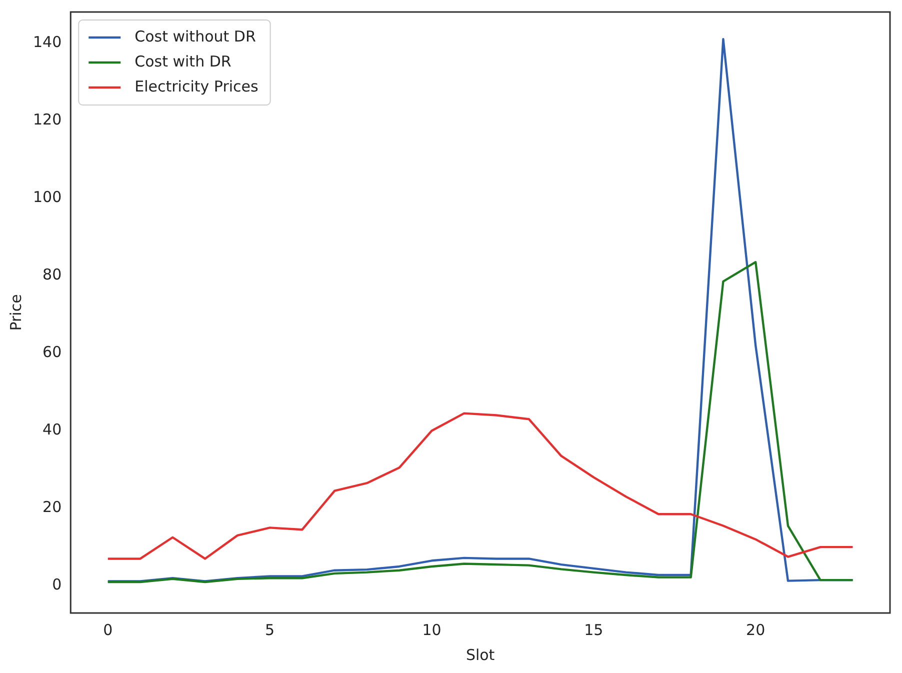 This screenshot has width=902, height=673. Describe the element at coordinates (183, 61) in the screenshot. I see `legend-label: Cost with DR` at that location.